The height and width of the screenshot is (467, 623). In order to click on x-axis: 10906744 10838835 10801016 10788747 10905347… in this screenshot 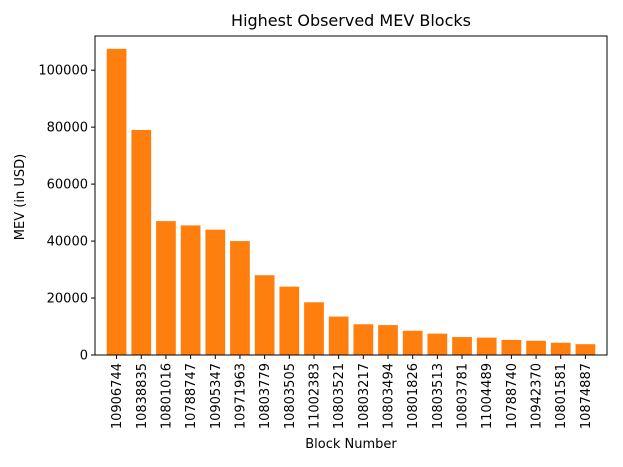, I will do `click(352, 392)`.